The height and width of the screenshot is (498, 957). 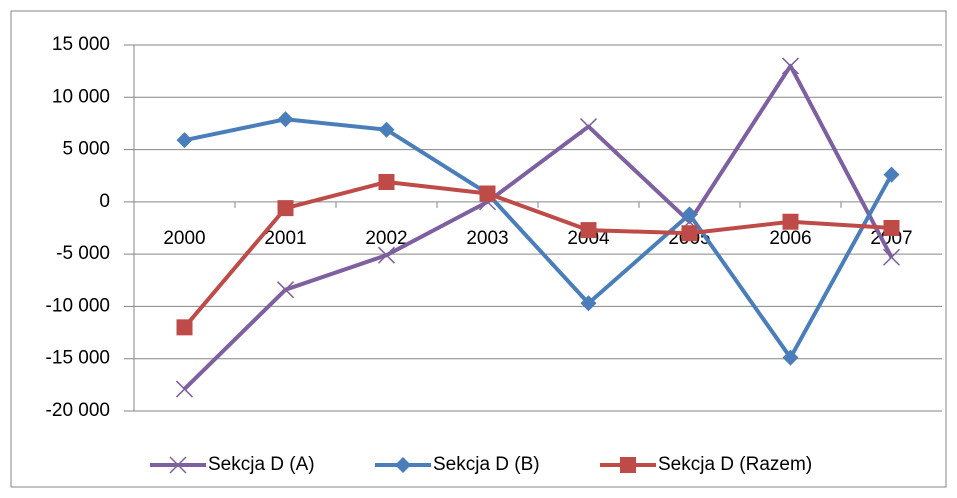 What do you see at coordinates (261, 464) in the screenshot?
I see `legend-label: Sekcja D (A)` at bounding box center [261, 464].